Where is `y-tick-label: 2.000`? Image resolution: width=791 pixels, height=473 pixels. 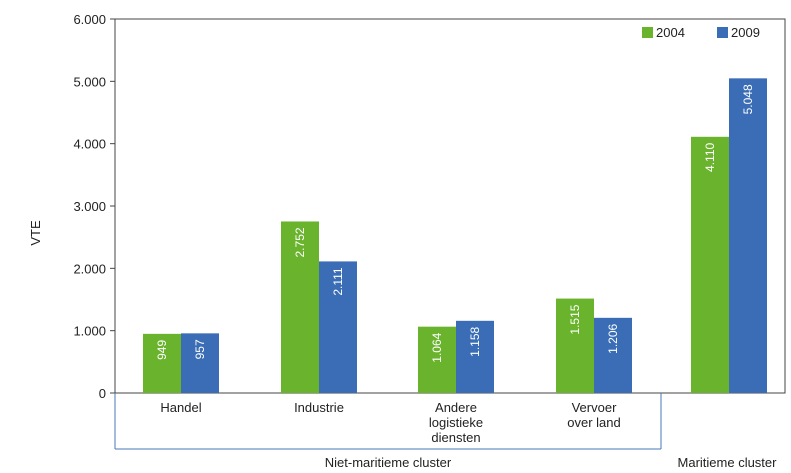
y-tick-label: 2.000 is located at coordinates (89, 268).